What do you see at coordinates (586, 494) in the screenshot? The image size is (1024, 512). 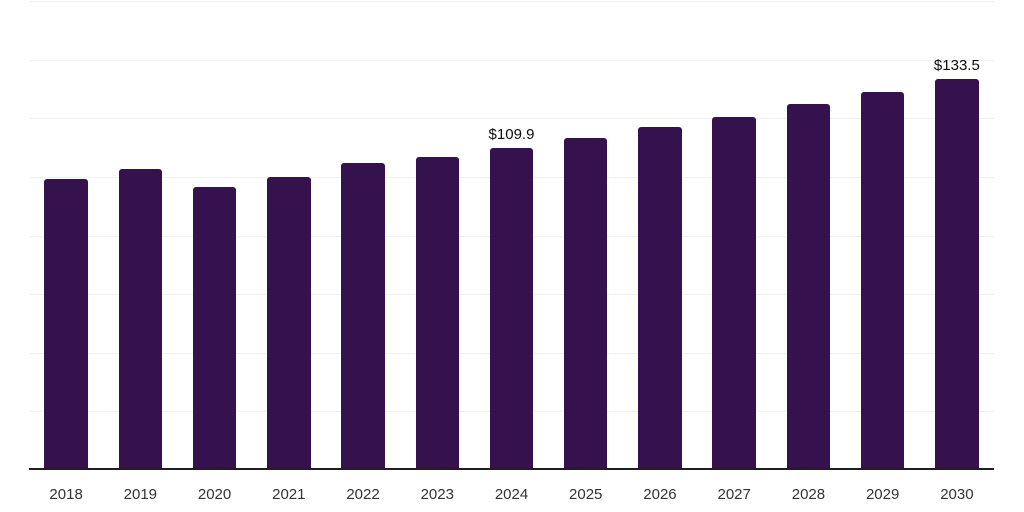 I see `x-tick-2025: 2025` at bounding box center [586, 494].